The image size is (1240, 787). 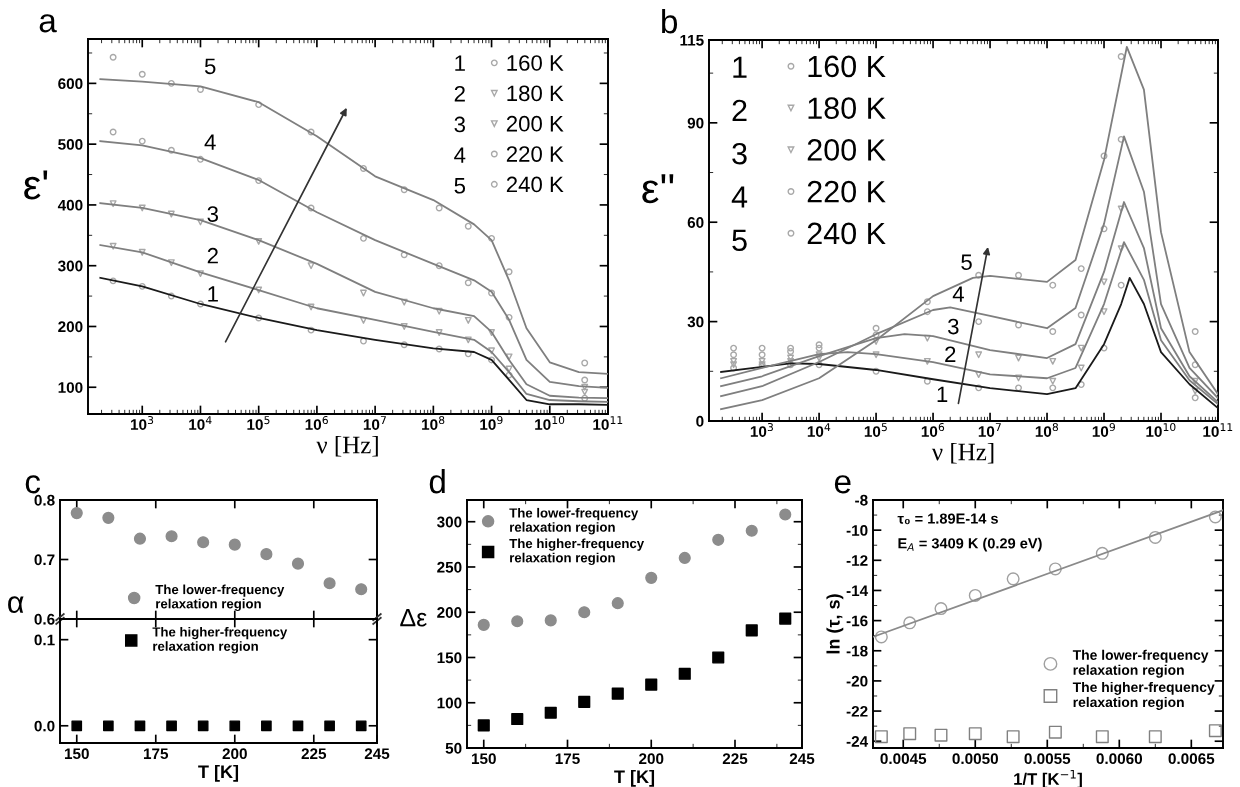 What do you see at coordinates (857, 651) in the screenshot?
I see `y-tick-label: -18` at bounding box center [857, 651].